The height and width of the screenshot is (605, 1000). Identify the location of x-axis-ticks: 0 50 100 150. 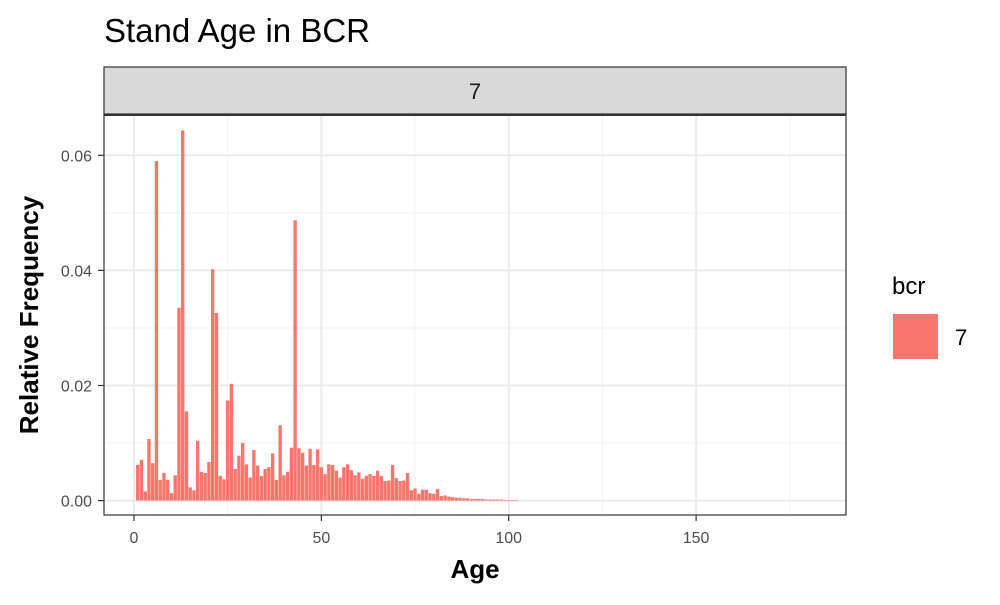
(420, 531).